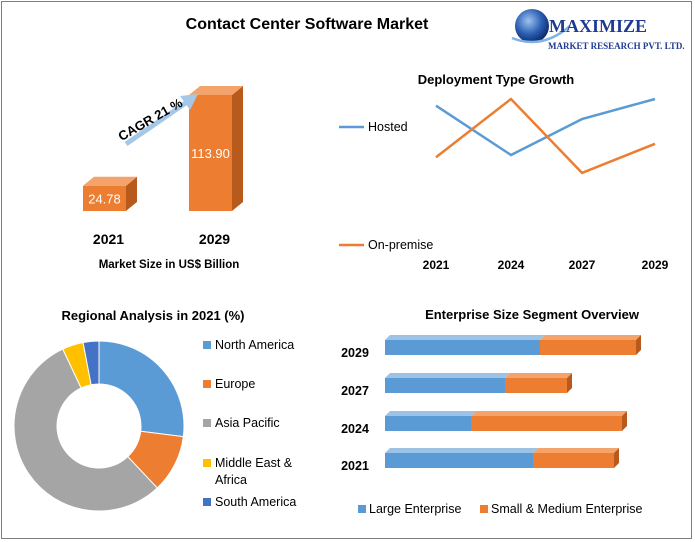 This screenshot has width=695, height=542. What do you see at coordinates (255, 502) in the screenshot?
I see `legend-label: South America` at bounding box center [255, 502].